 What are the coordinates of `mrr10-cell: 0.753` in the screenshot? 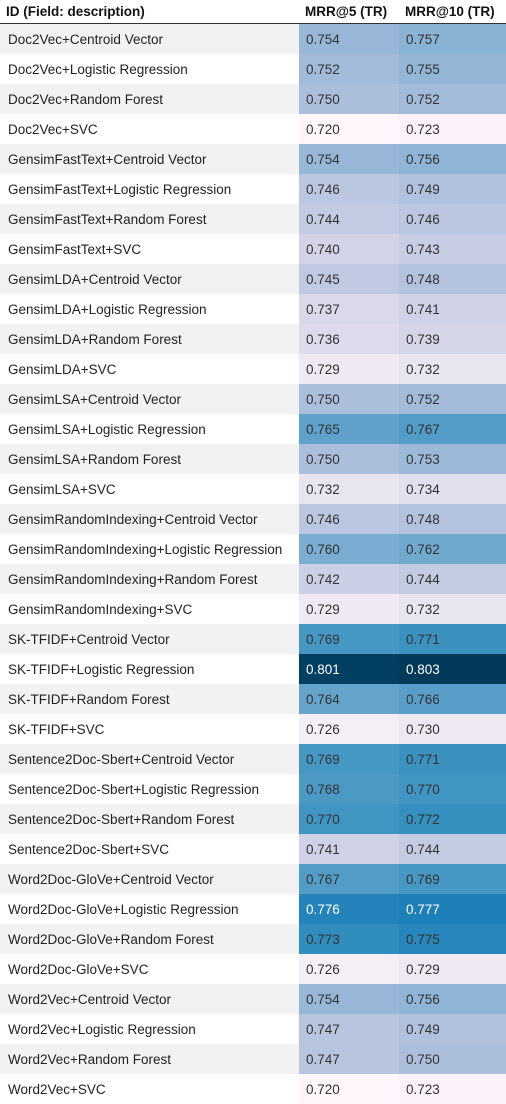 It's located at (452, 459).